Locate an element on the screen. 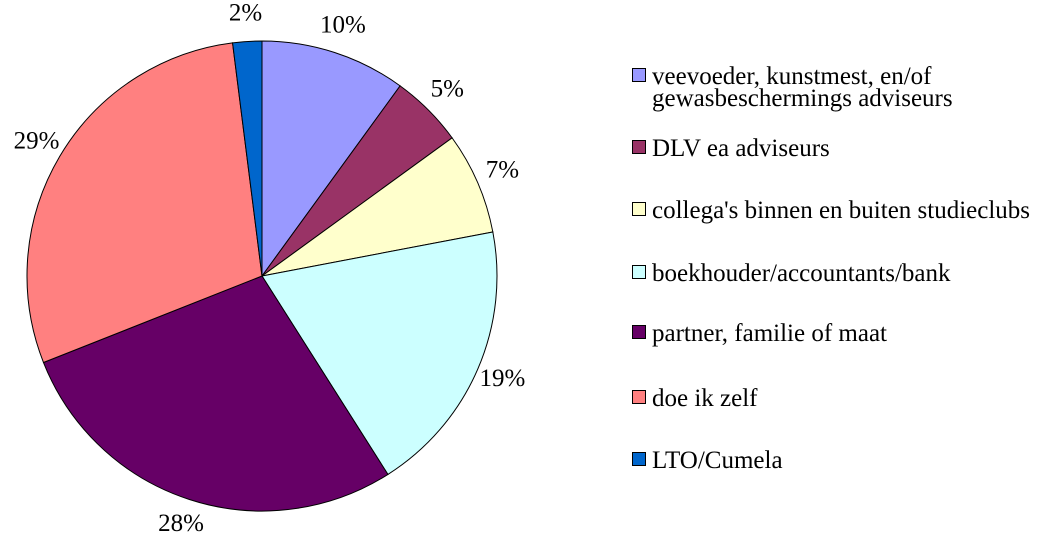  legend-label: LTO/Cumela is located at coordinates (717, 460).